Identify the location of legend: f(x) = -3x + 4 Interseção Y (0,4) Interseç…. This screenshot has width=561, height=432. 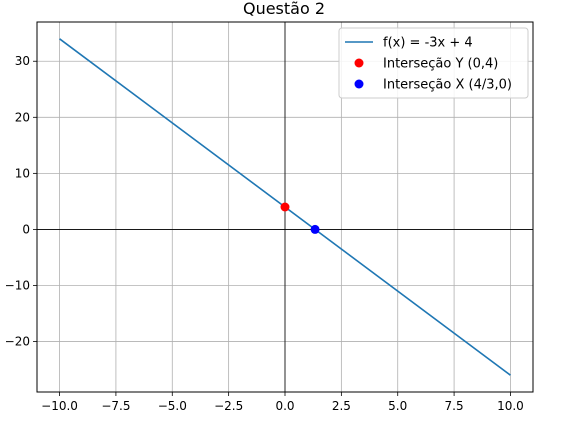
(433, 63).